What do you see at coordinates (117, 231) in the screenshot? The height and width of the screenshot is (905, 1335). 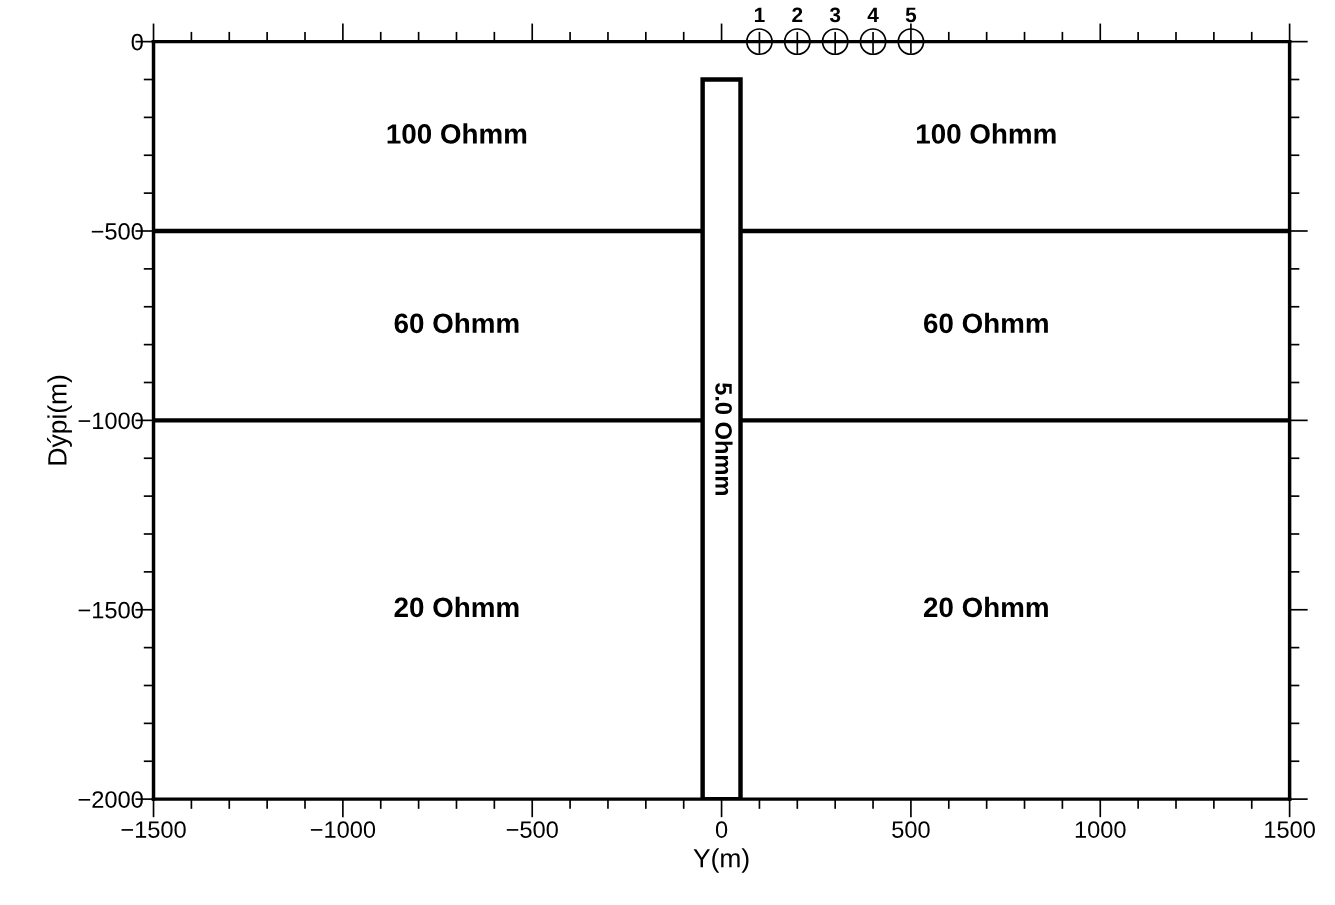 I see `y-tick-label: −500` at bounding box center [117, 231].